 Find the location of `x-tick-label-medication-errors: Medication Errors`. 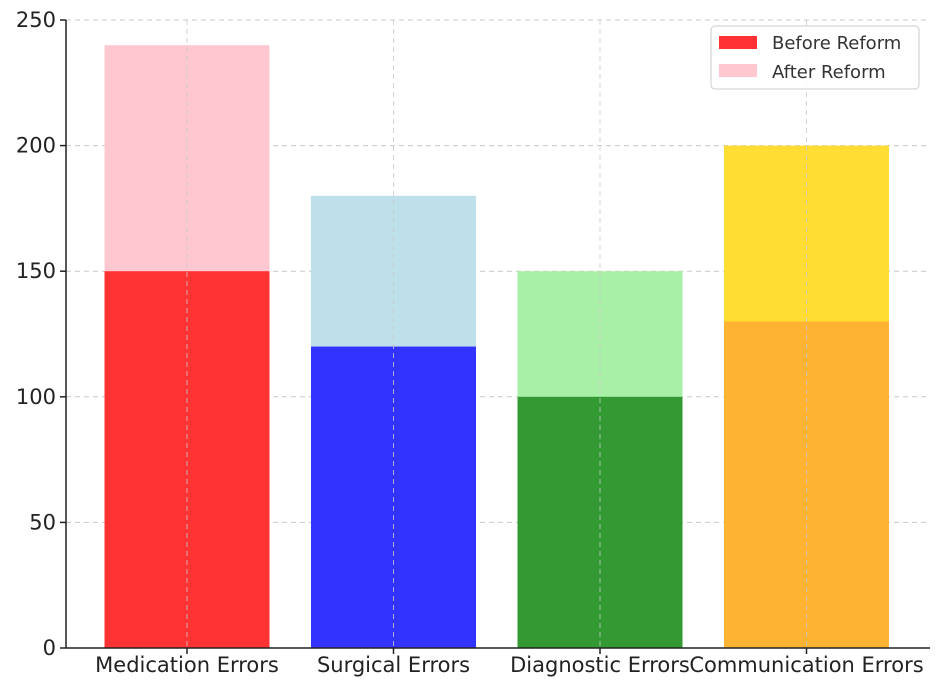

x-tick-label-medication-errors: Medication Errors is located at coordinates (187, 665).